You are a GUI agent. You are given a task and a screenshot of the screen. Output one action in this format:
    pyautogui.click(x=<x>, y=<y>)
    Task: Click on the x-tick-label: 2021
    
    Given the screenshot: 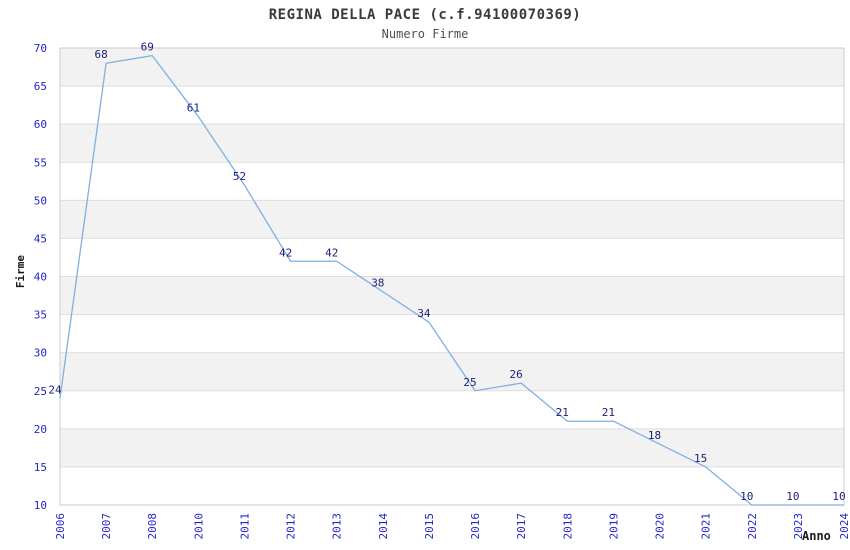 What is the action you would take?
    pyautogui.click(x=706, y=526)
    